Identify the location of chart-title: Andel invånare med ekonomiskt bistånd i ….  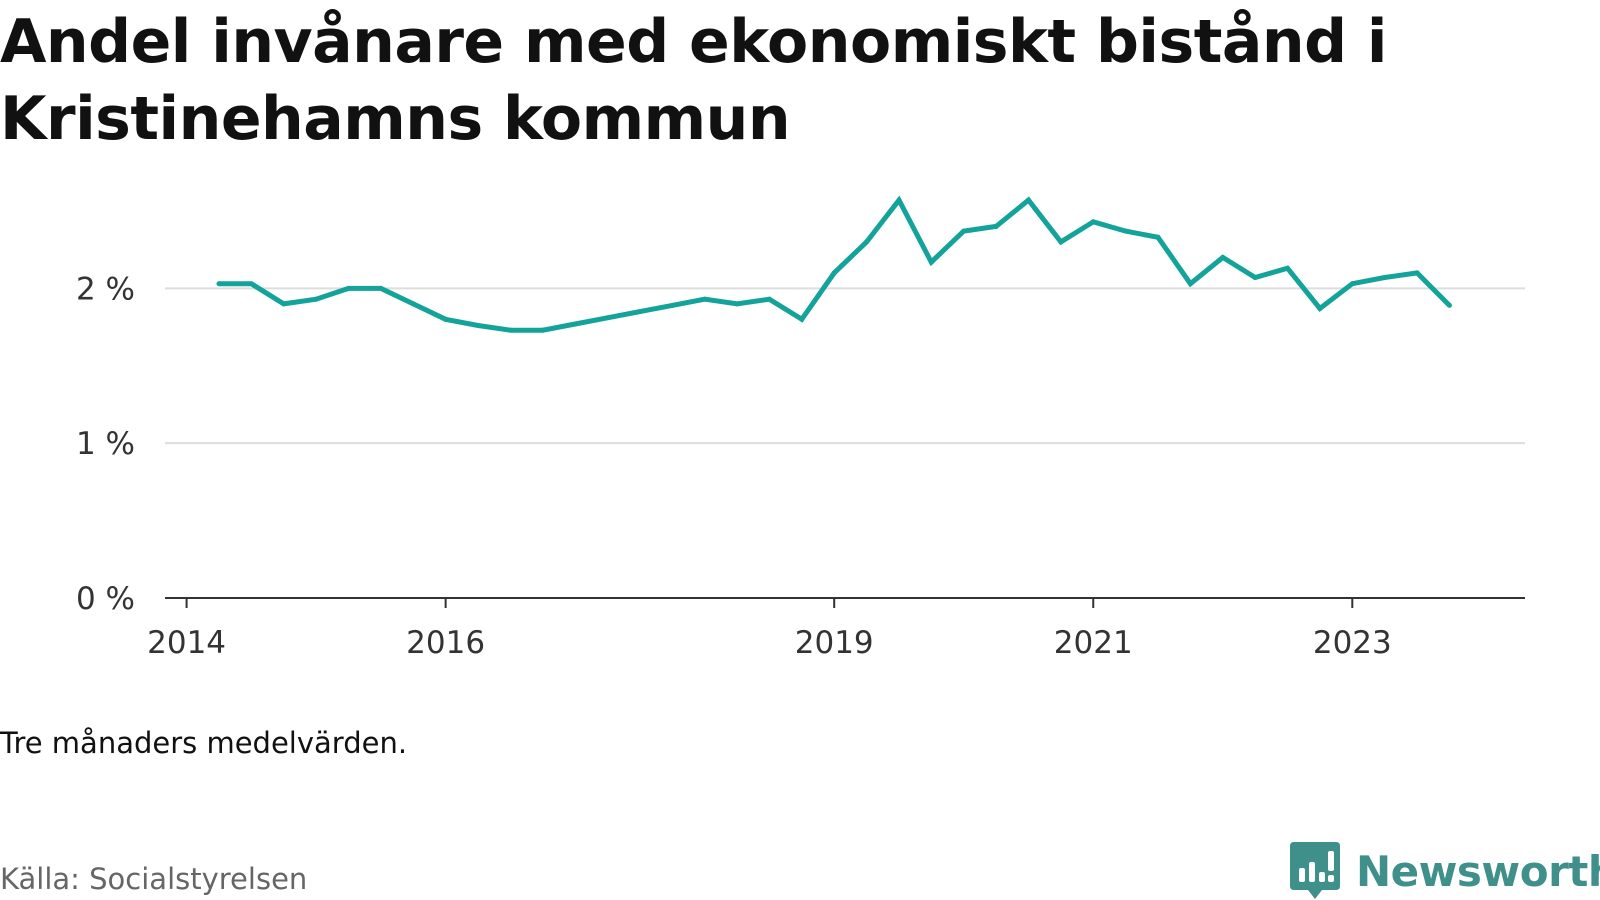
(693, 80).